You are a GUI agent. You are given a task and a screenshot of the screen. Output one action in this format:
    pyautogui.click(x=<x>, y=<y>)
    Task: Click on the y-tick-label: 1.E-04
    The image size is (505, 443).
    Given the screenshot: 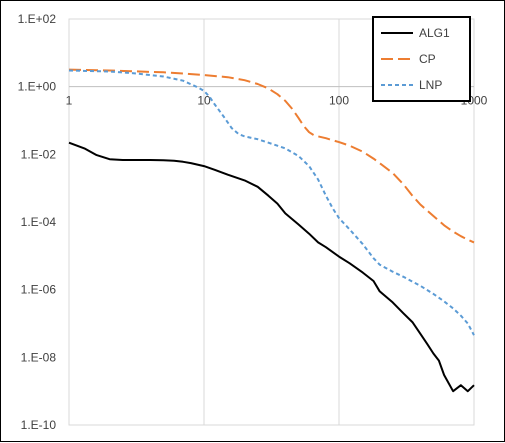 What is the action you would take?
    pyautogui.click(x=39, y=222)
    